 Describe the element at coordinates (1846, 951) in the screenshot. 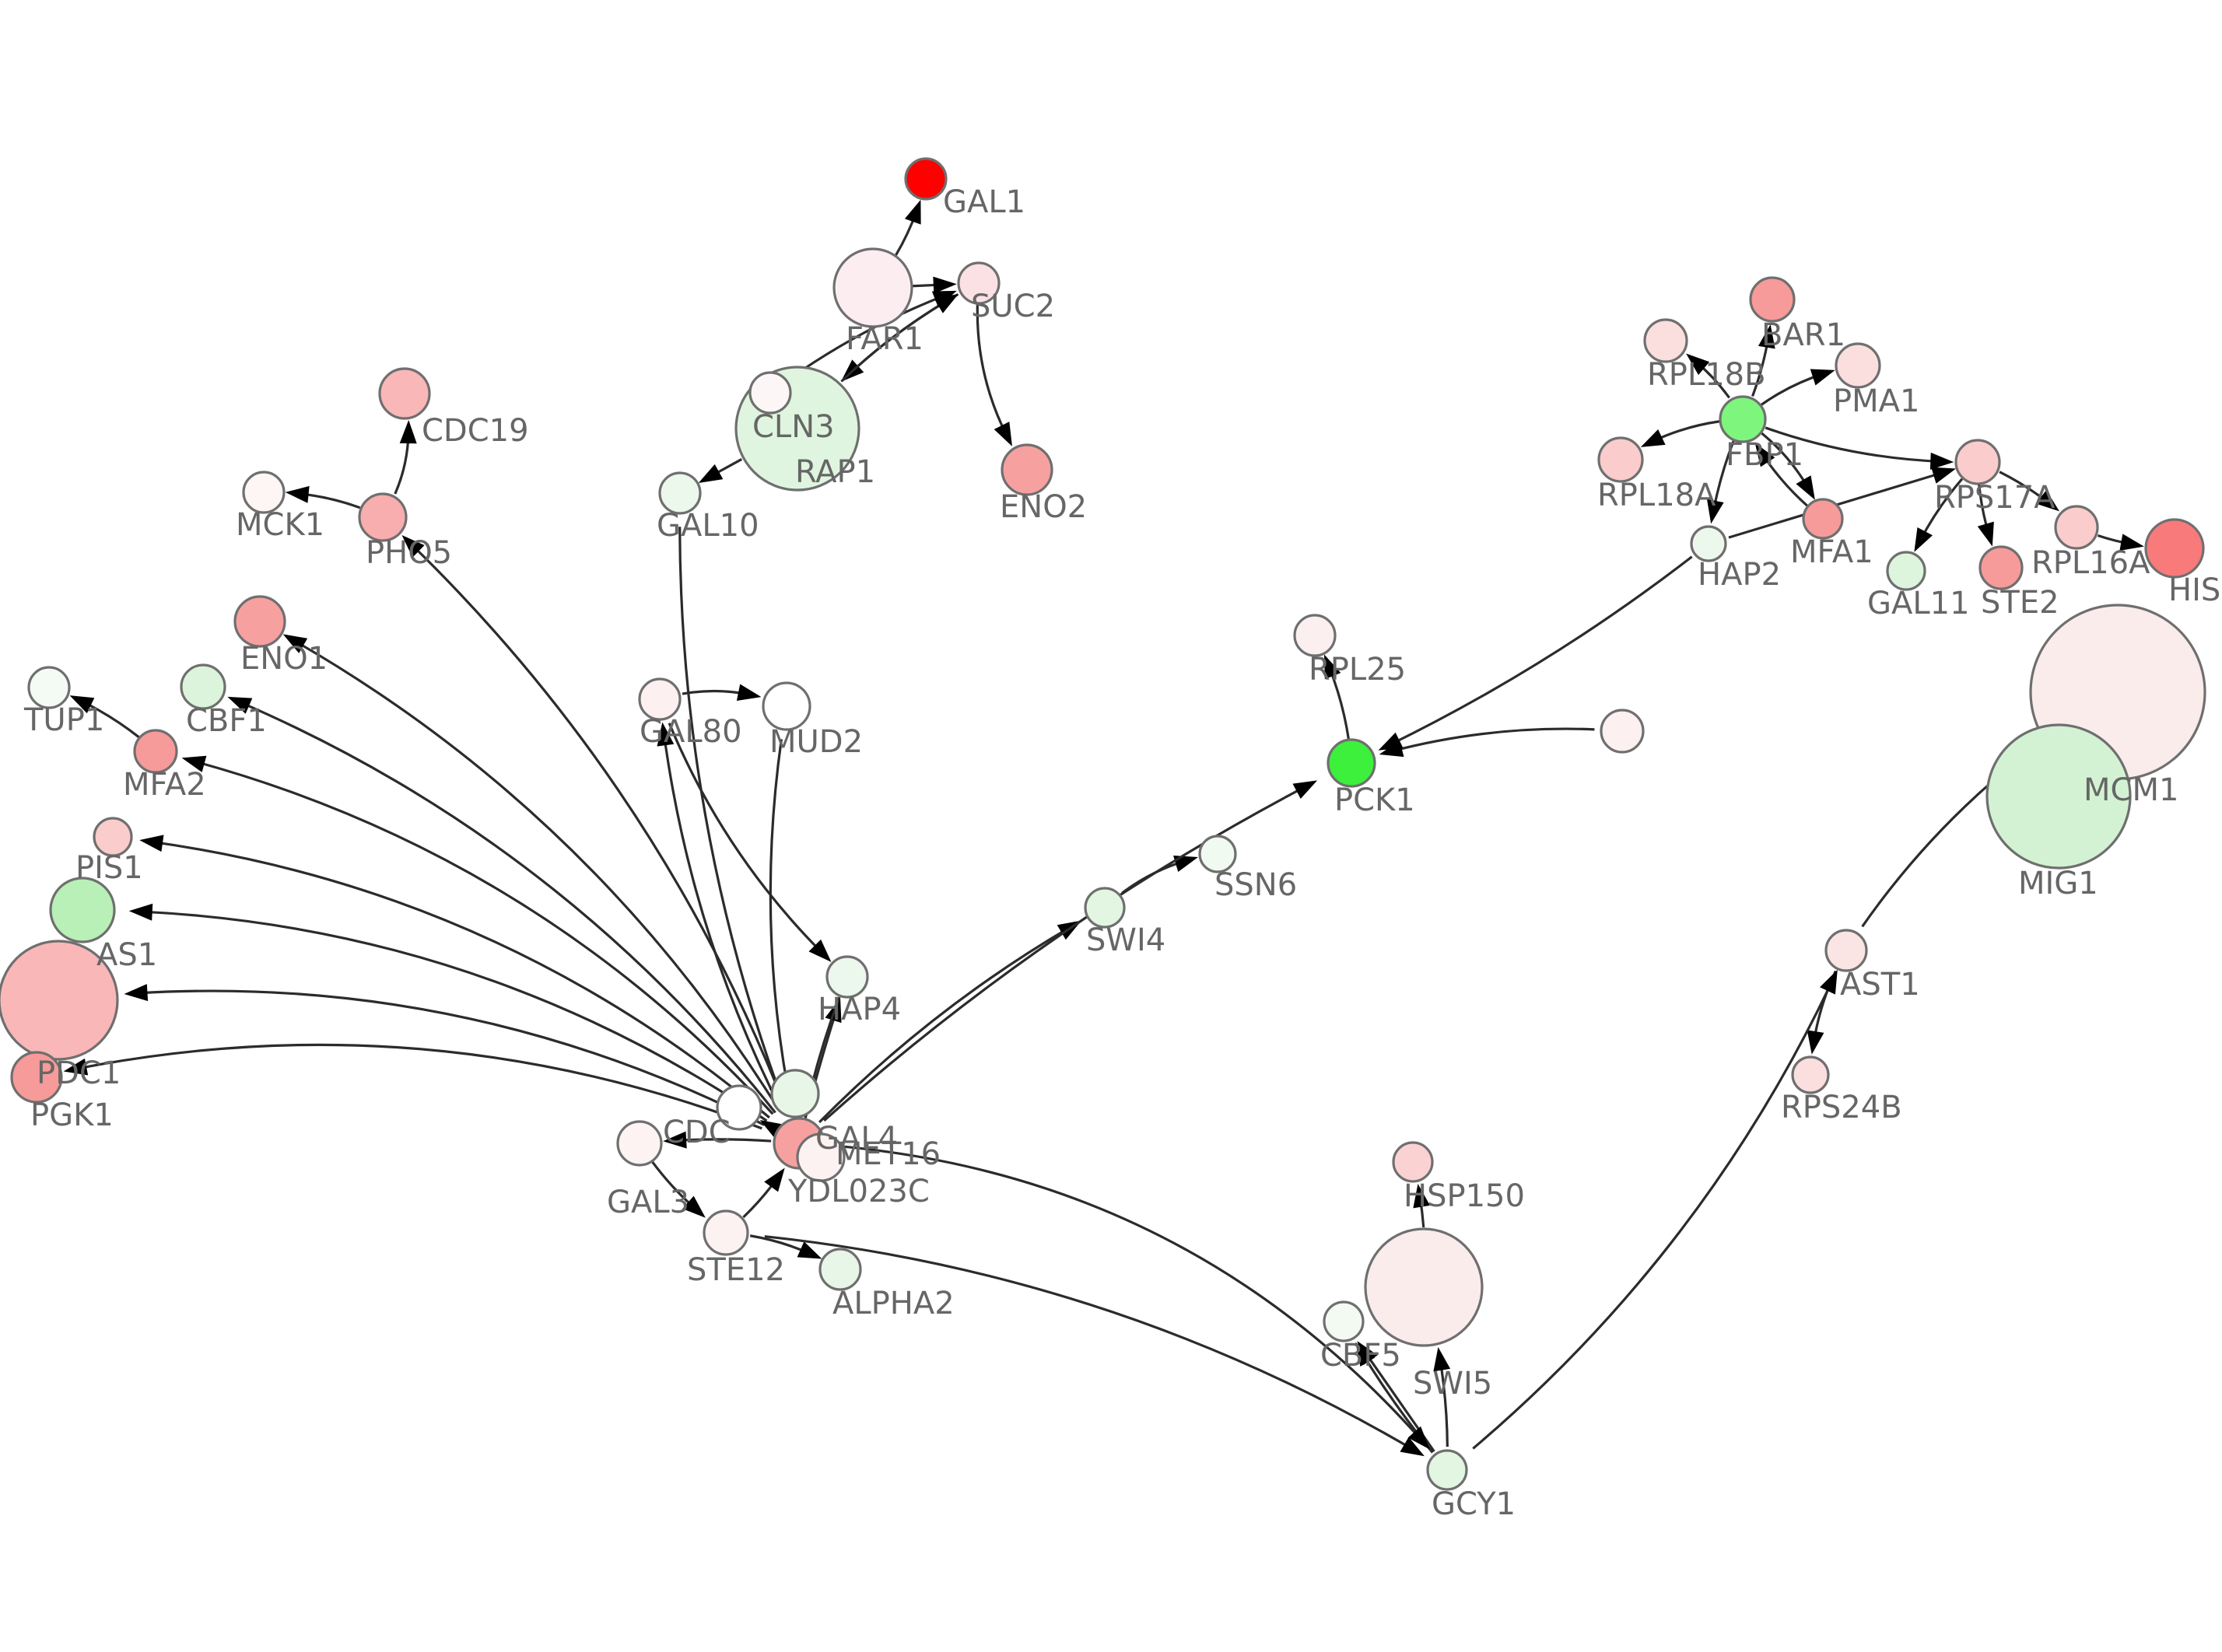

I see `node-ast1` at that location.